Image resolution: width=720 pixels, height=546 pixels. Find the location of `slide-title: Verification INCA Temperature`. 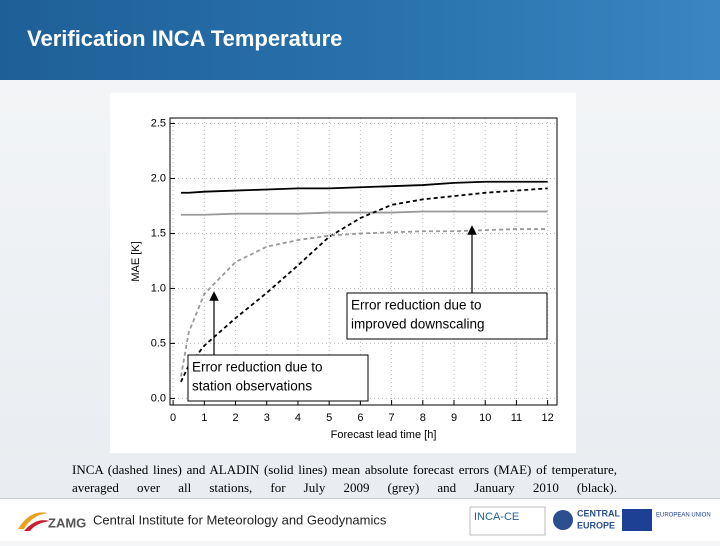

slide-title: Verification INCA Temperature is located at coordinates (185, 38).